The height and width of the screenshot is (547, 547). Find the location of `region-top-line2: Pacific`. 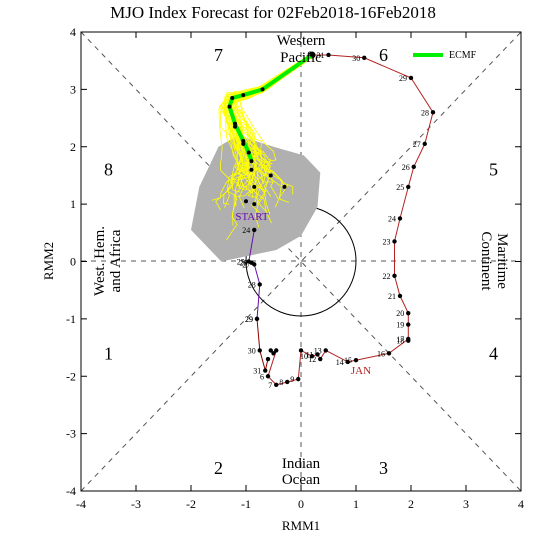

region-top-line2: Pacific is located at coordinates (301, 58).